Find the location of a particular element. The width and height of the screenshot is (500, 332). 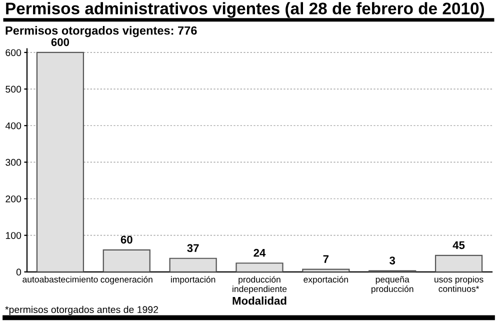

y-tick-label: 500 is located at coordinates (14, 89).